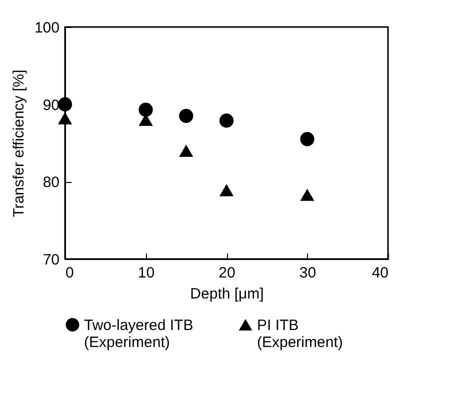 The width and height of the screenshot is (467, 403). I want to click on x-tick-label: 20, so click(227, 273).